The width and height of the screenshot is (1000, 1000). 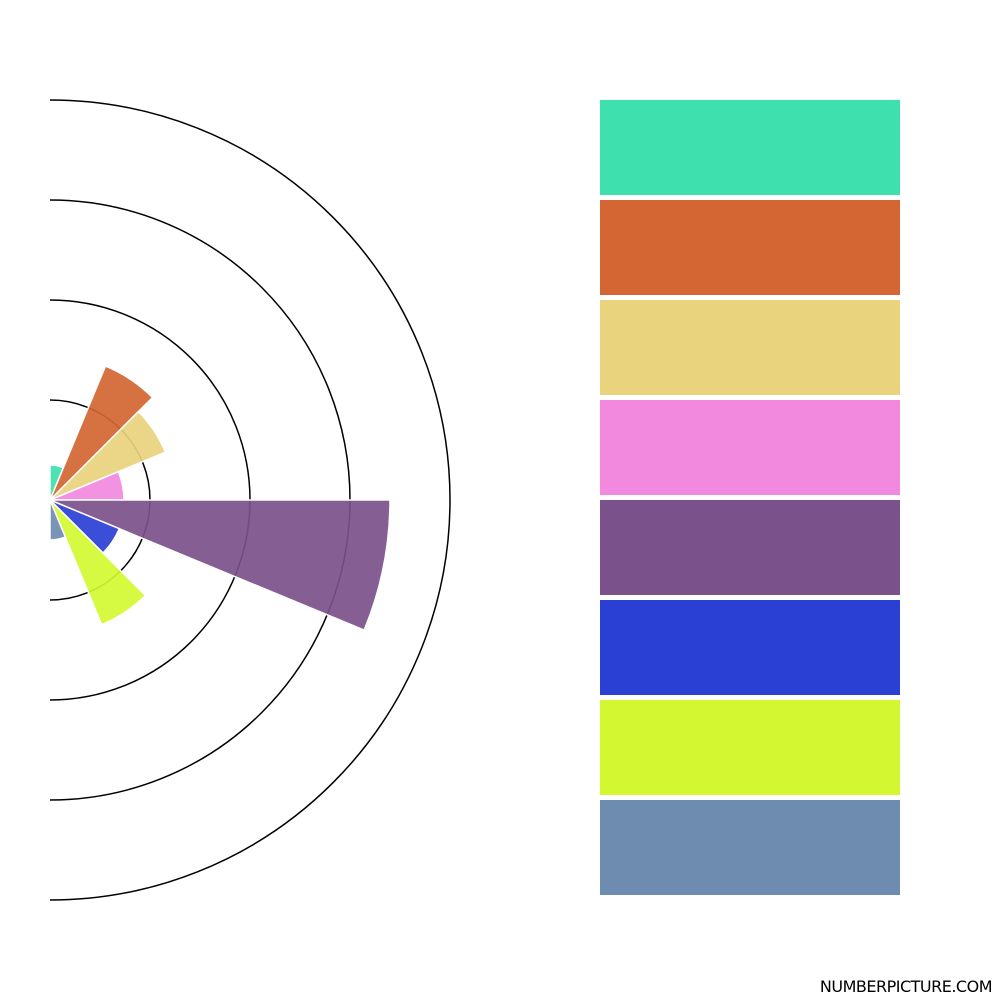 I want to click on sectors, so click(x=220, y=498).